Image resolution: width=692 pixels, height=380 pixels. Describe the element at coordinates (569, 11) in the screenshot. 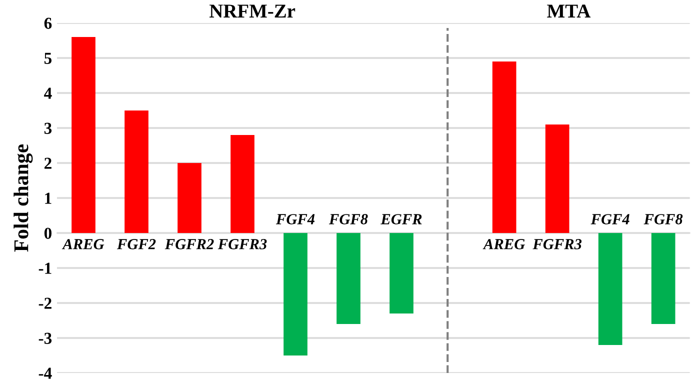

I see `chart-title: MTA` at that location.